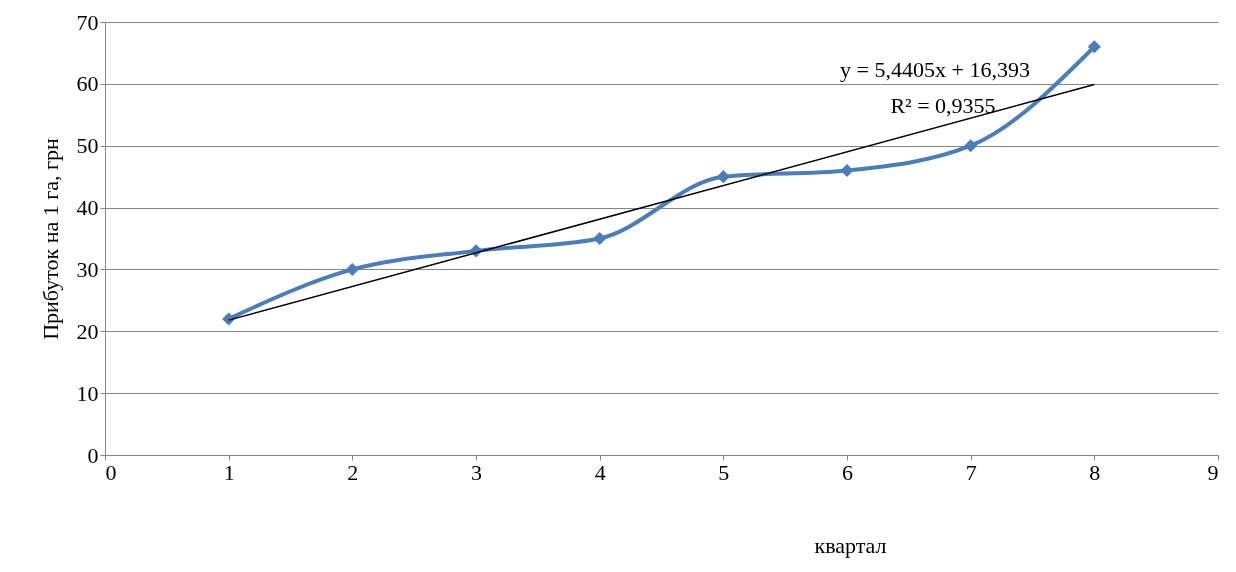  Describe the element at coordinates (87, 331) in the screenshot. I see `y-tick-label: 20` at that location.